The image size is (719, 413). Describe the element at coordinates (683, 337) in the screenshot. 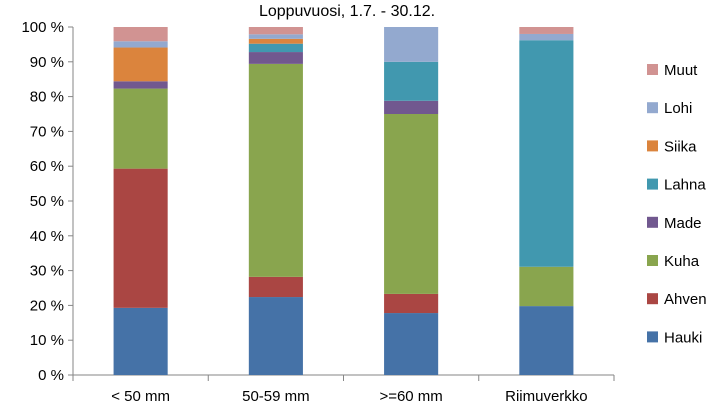

I see `legend-label: Hauki` at that location.